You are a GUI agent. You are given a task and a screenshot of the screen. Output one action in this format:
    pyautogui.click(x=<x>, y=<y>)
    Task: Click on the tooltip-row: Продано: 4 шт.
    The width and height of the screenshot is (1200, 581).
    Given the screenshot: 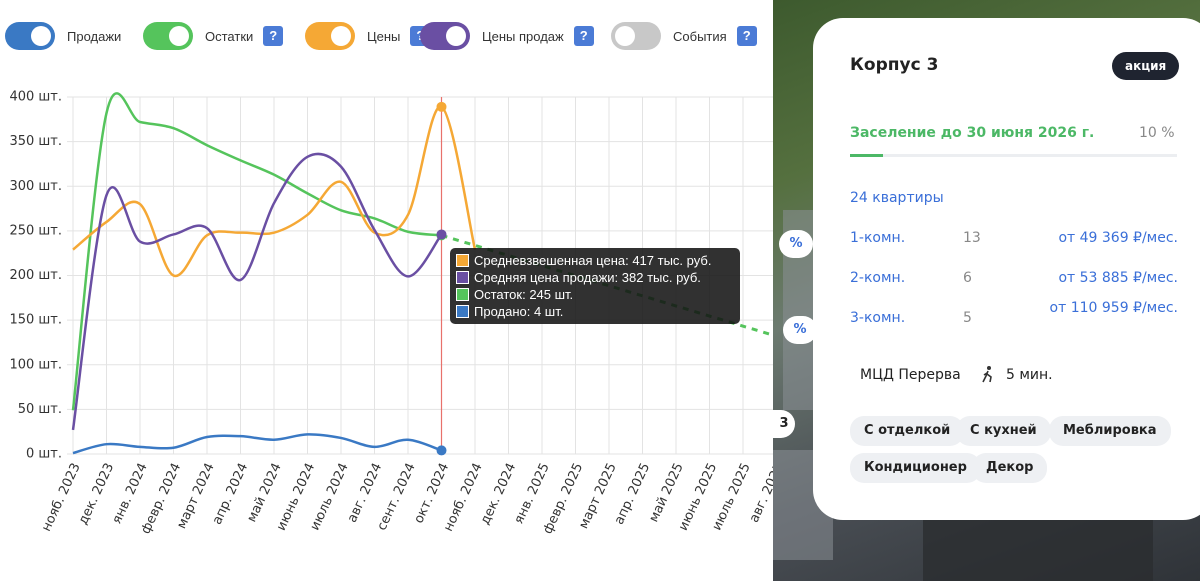 What is the action you would take?
    pyautogui.click(x=595, y=311)
    